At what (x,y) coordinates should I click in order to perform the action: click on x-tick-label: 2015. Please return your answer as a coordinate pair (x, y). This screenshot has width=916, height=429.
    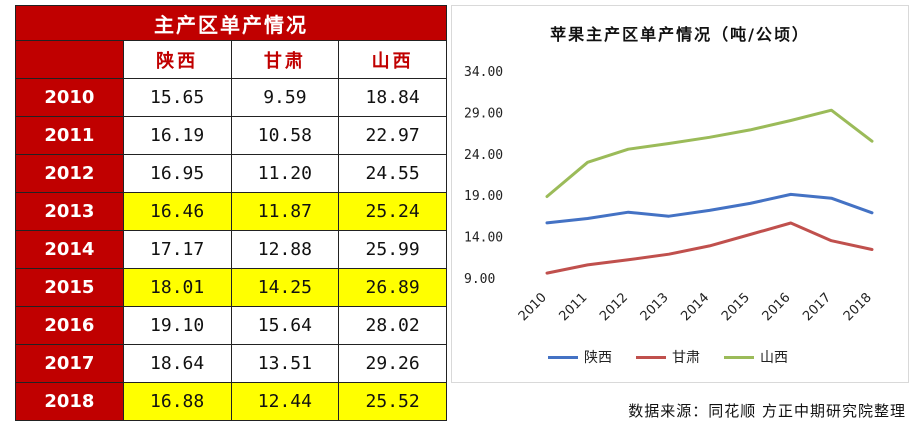
    Looking at the image, I should click on (736, 307).